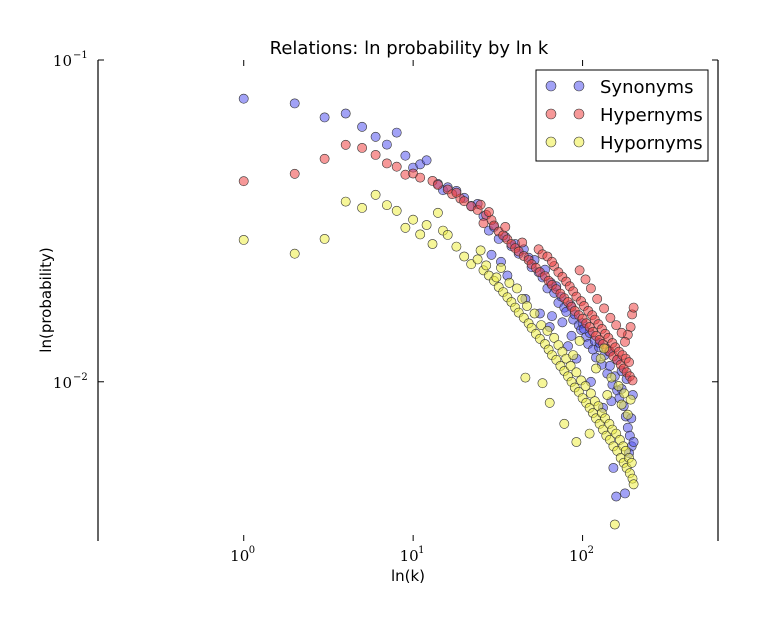 This screenshot has height=622, width=759. I want to click on x-axis-label: ln(k), so click(408, 576).